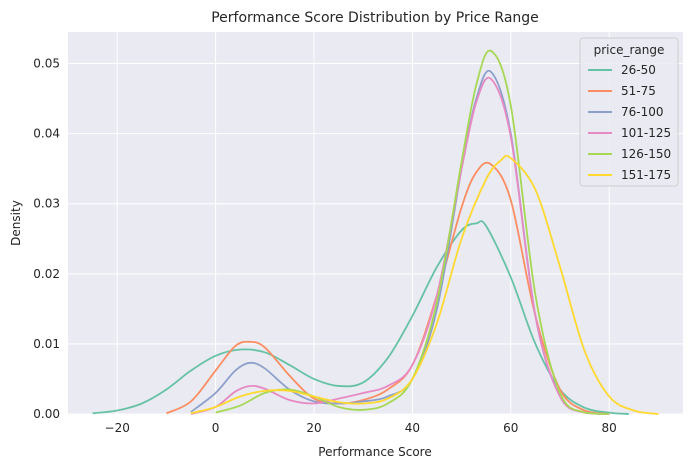  Describe the element at coordinates (16, 223) in the screenshot. I see `y-axis-title: Density` at that location.